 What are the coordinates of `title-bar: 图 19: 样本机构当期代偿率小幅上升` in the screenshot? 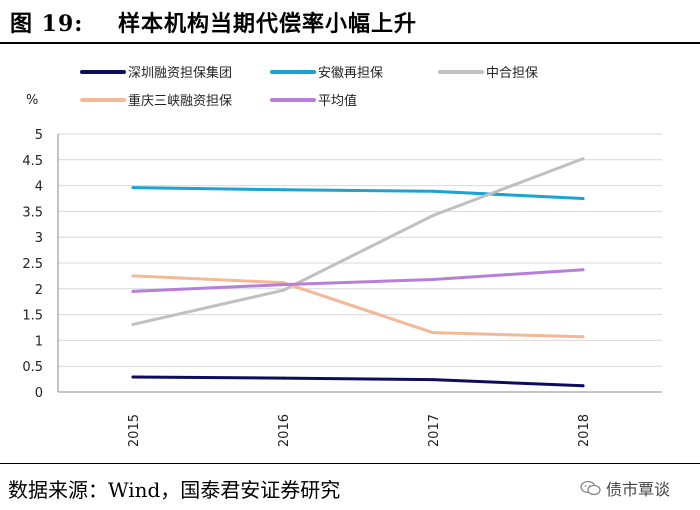 It's located at (350, 21).